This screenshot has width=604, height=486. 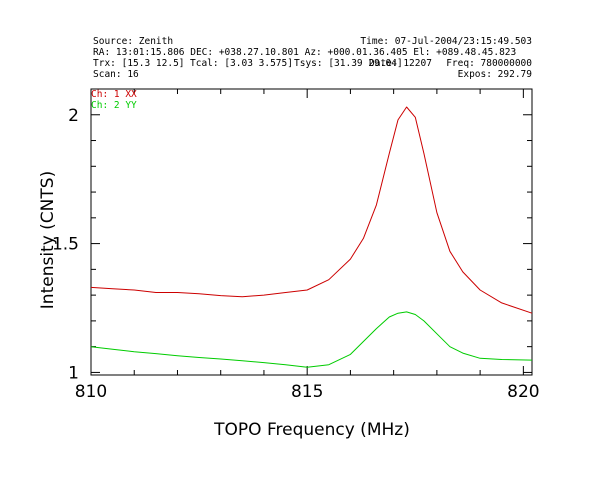 What do you see at coordinates (489, 63) in the screenshot?
I see `header-freq: Freq: 780000000` at bounding box center [489, 63].